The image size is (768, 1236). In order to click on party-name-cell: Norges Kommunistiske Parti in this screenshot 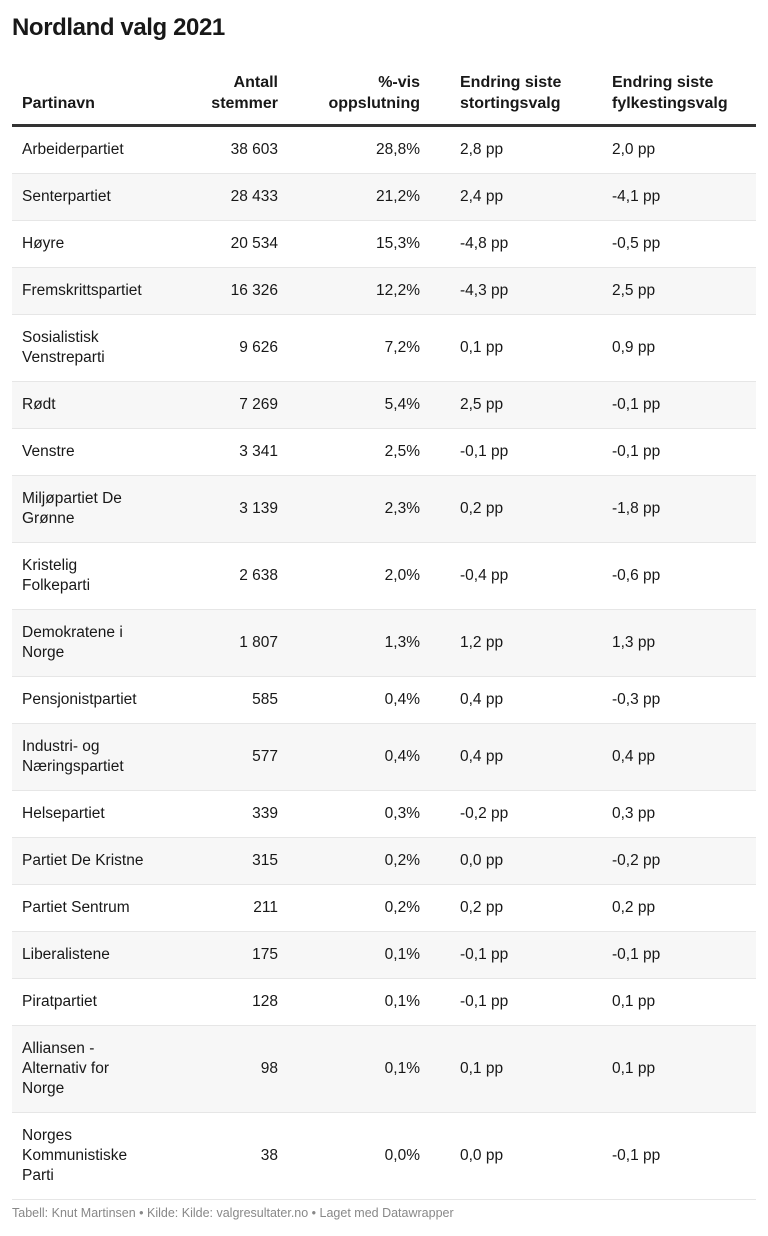, I will do `click(96, 1156)`.